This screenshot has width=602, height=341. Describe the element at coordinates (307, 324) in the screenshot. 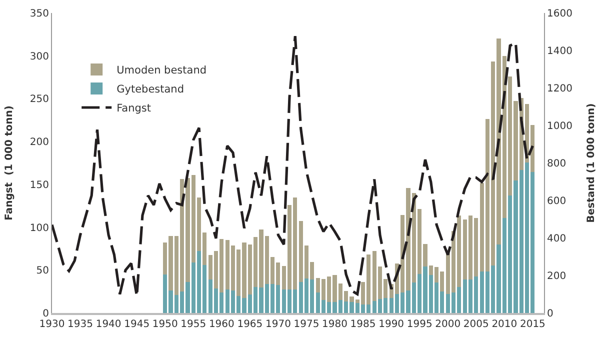

I see `x-tick-label: 1975` at that location.